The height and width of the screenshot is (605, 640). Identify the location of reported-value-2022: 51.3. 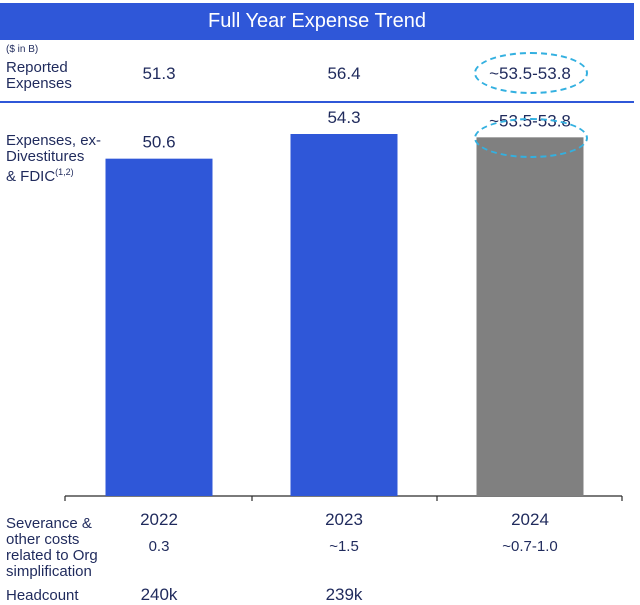
(159, 73).